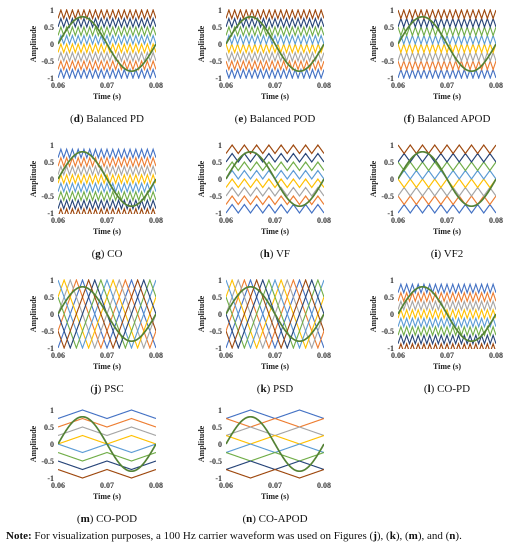 The width and height of the screenshot is (520, 550). Describe the element at coordinates (274, 519) in the screenshot. I see `panel-caption: (n) CO-APOD` at that location.